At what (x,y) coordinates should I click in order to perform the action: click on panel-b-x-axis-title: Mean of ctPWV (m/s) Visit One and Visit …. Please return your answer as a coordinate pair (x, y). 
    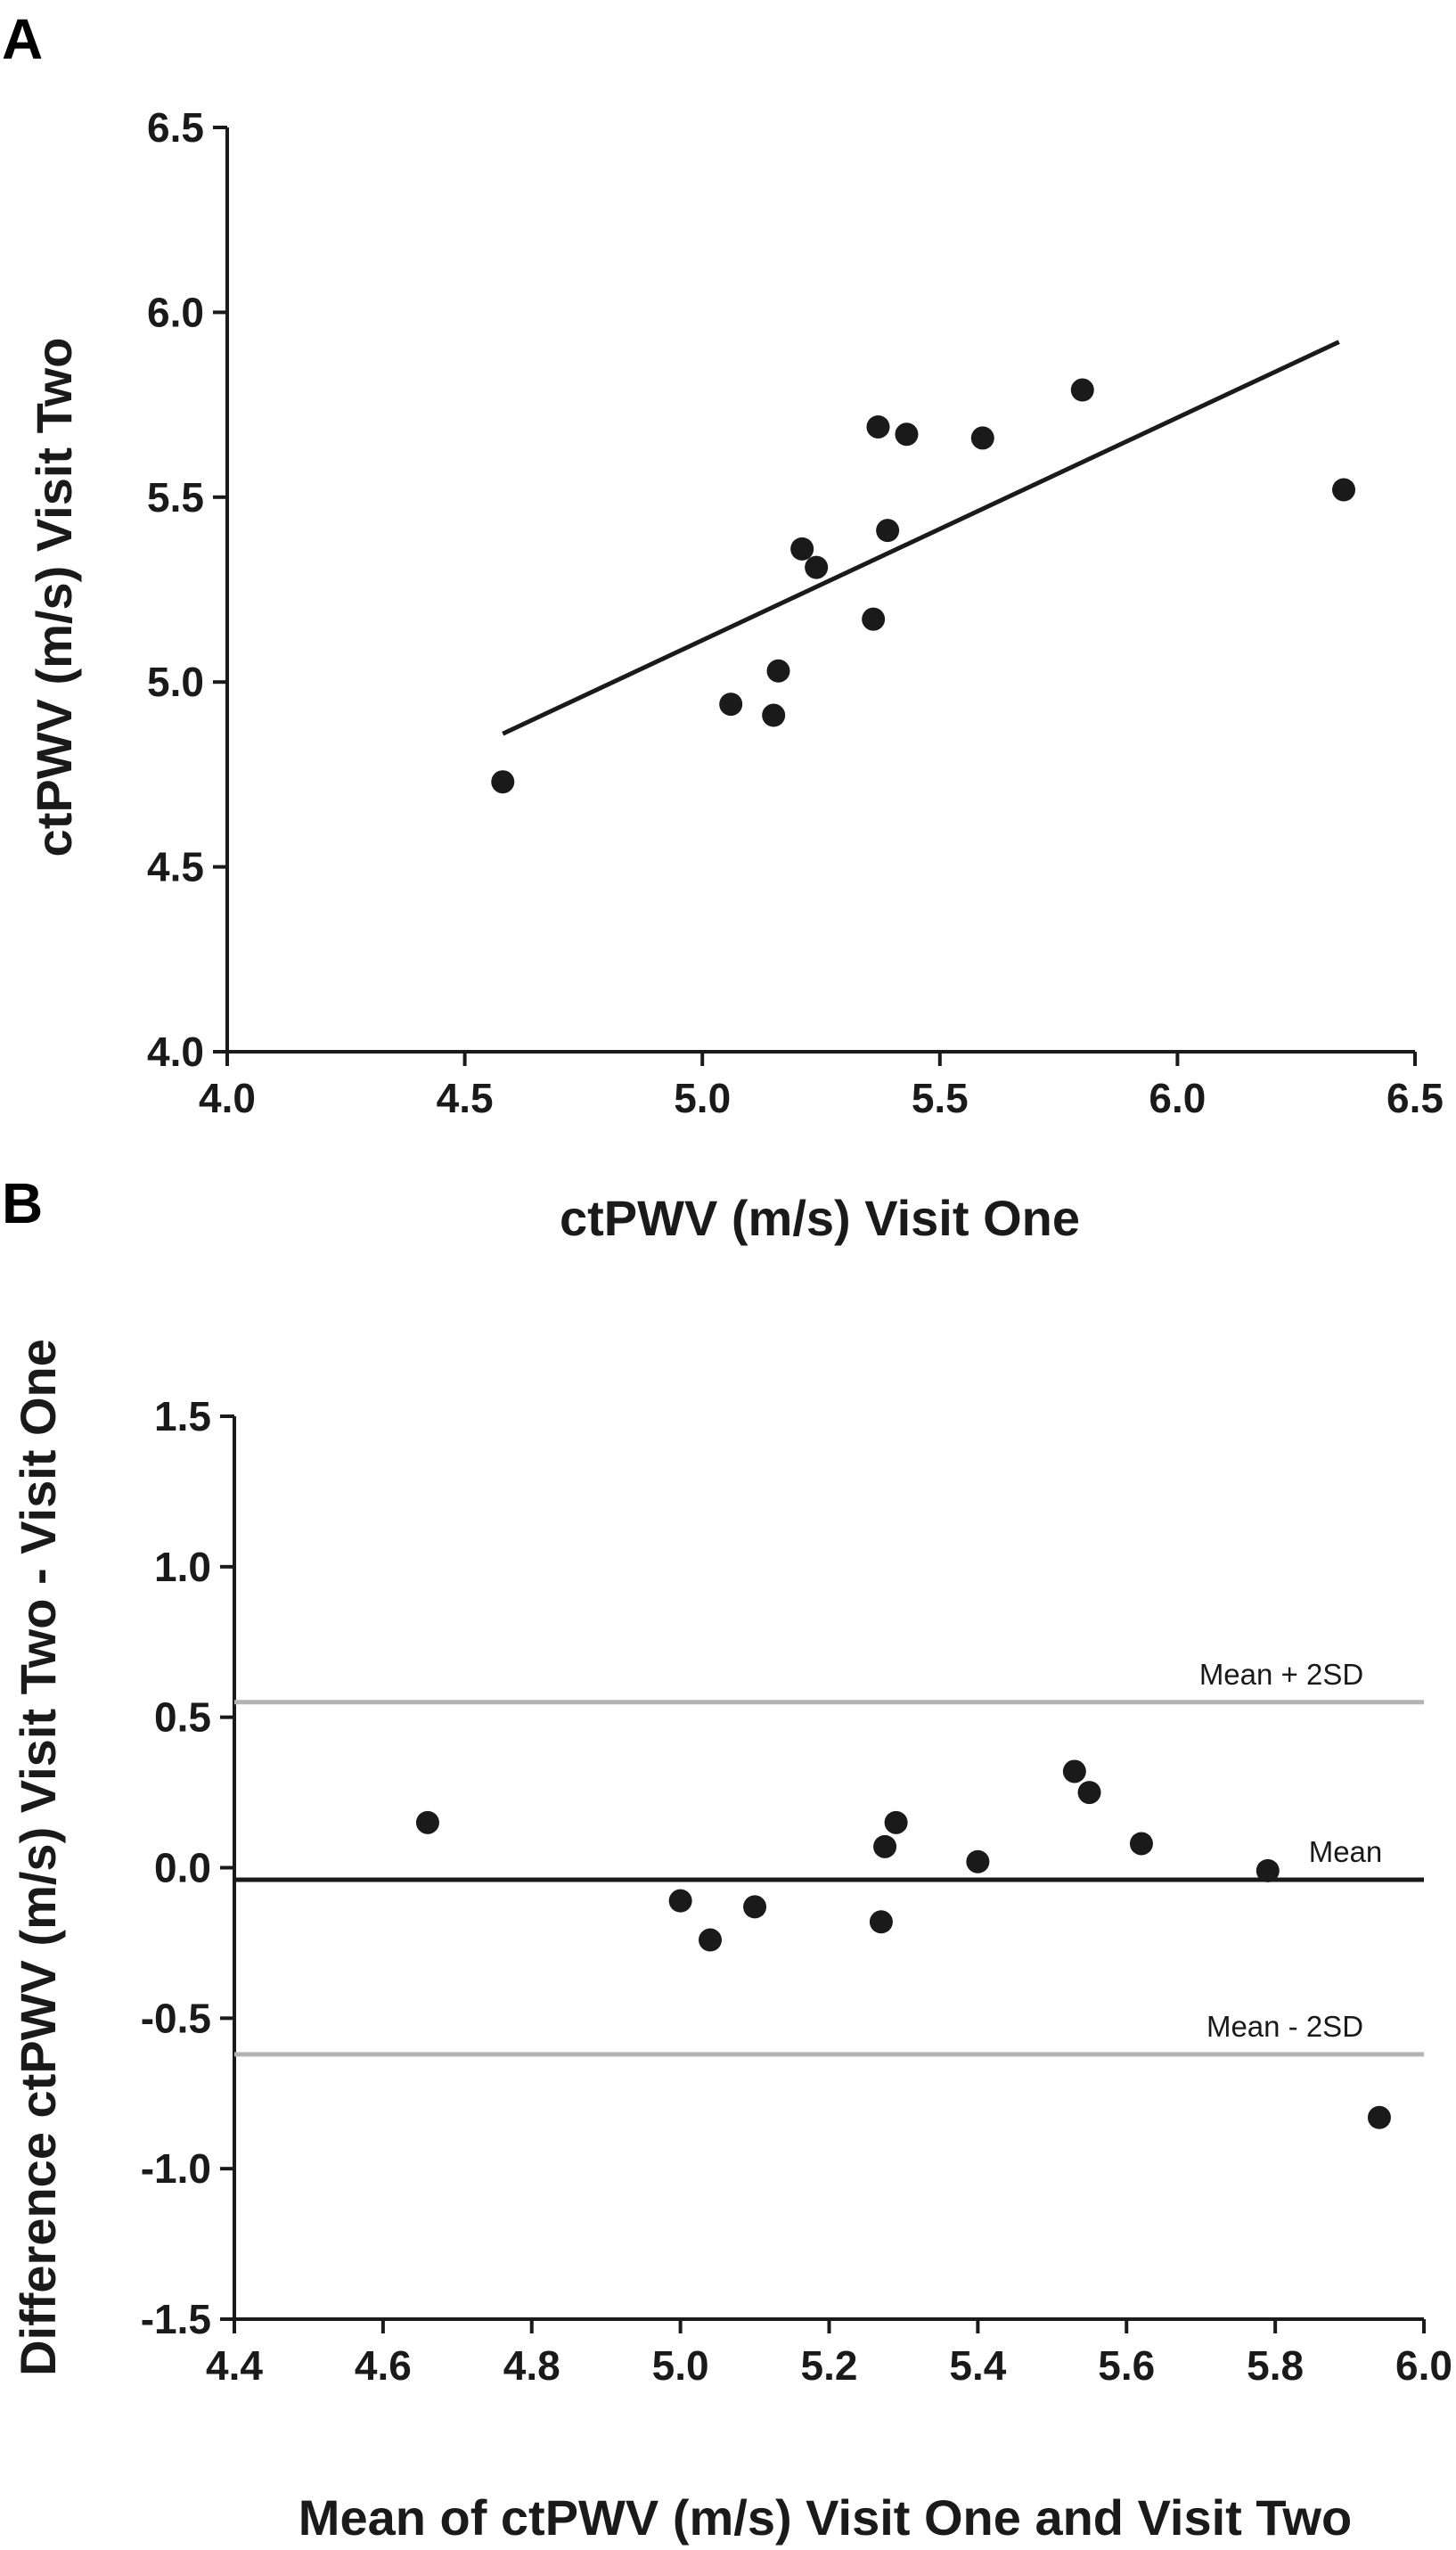
    Looking at the image, I should click on (826, 2518).